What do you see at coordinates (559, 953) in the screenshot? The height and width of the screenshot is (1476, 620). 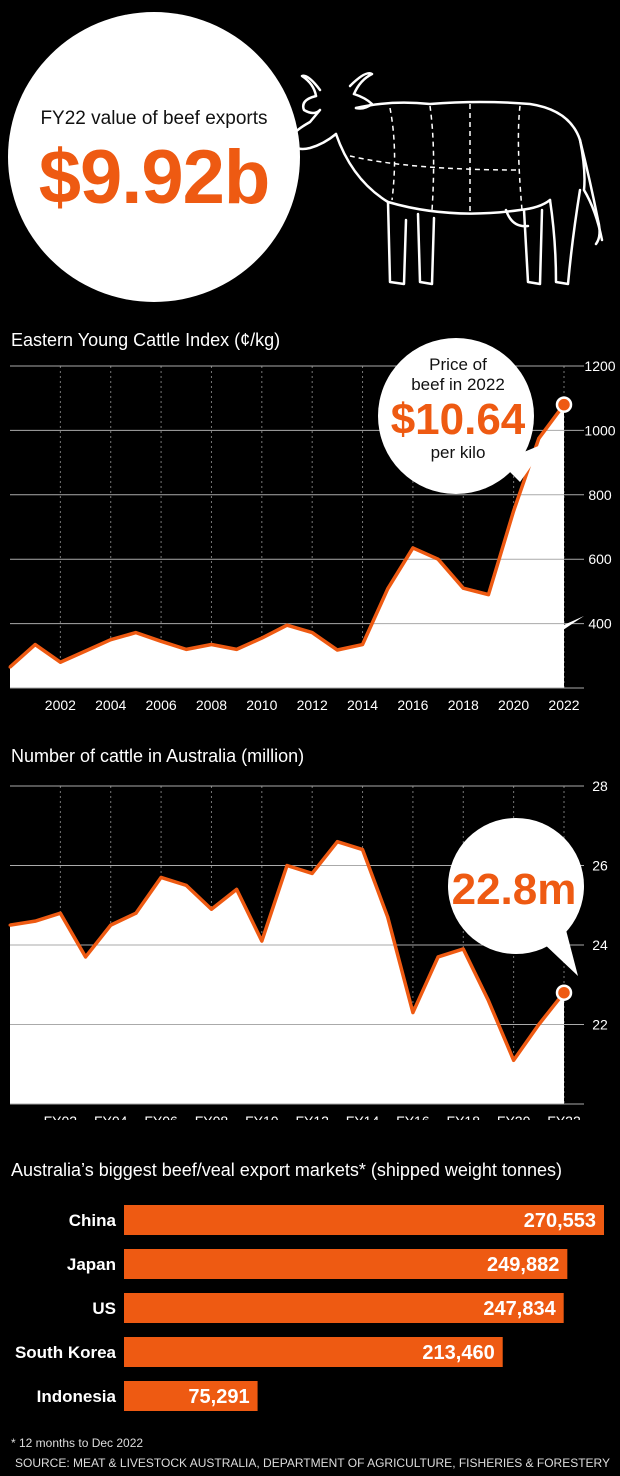 I see `callout-pointer` at bounding box center [559, 953].